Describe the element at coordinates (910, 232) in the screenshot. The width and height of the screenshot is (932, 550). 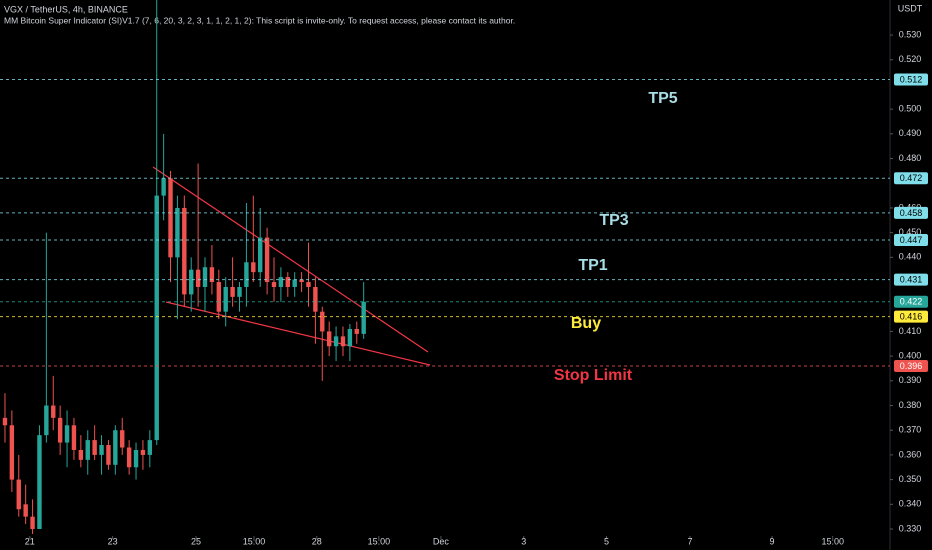
I see `y-tick-label: 0.450` at that location.